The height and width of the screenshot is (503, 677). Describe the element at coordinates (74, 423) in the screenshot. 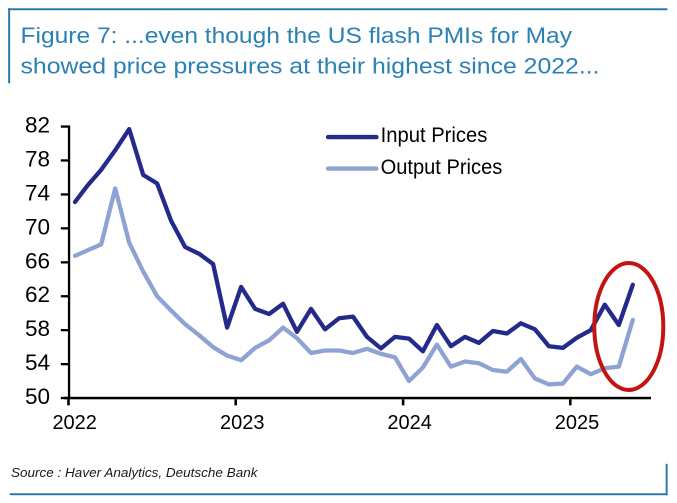

I see `svg-text: 2022` at that location.